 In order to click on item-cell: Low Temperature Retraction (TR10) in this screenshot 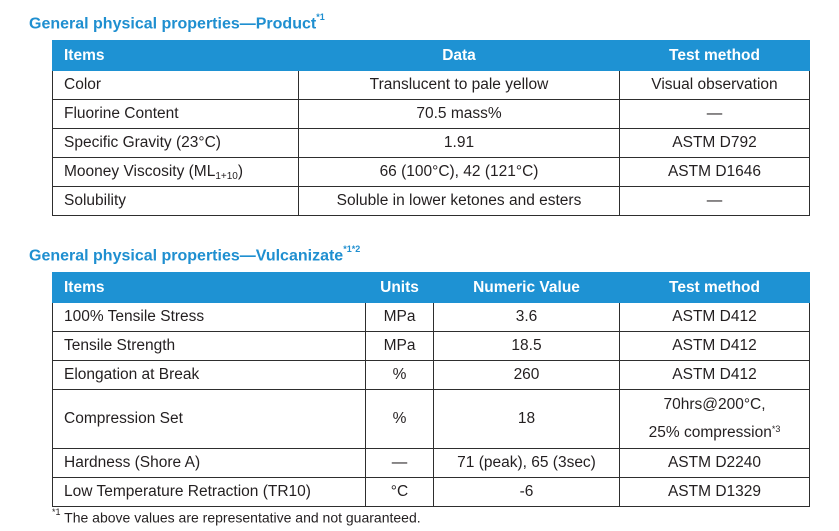, I will do `click(209, 492)`.